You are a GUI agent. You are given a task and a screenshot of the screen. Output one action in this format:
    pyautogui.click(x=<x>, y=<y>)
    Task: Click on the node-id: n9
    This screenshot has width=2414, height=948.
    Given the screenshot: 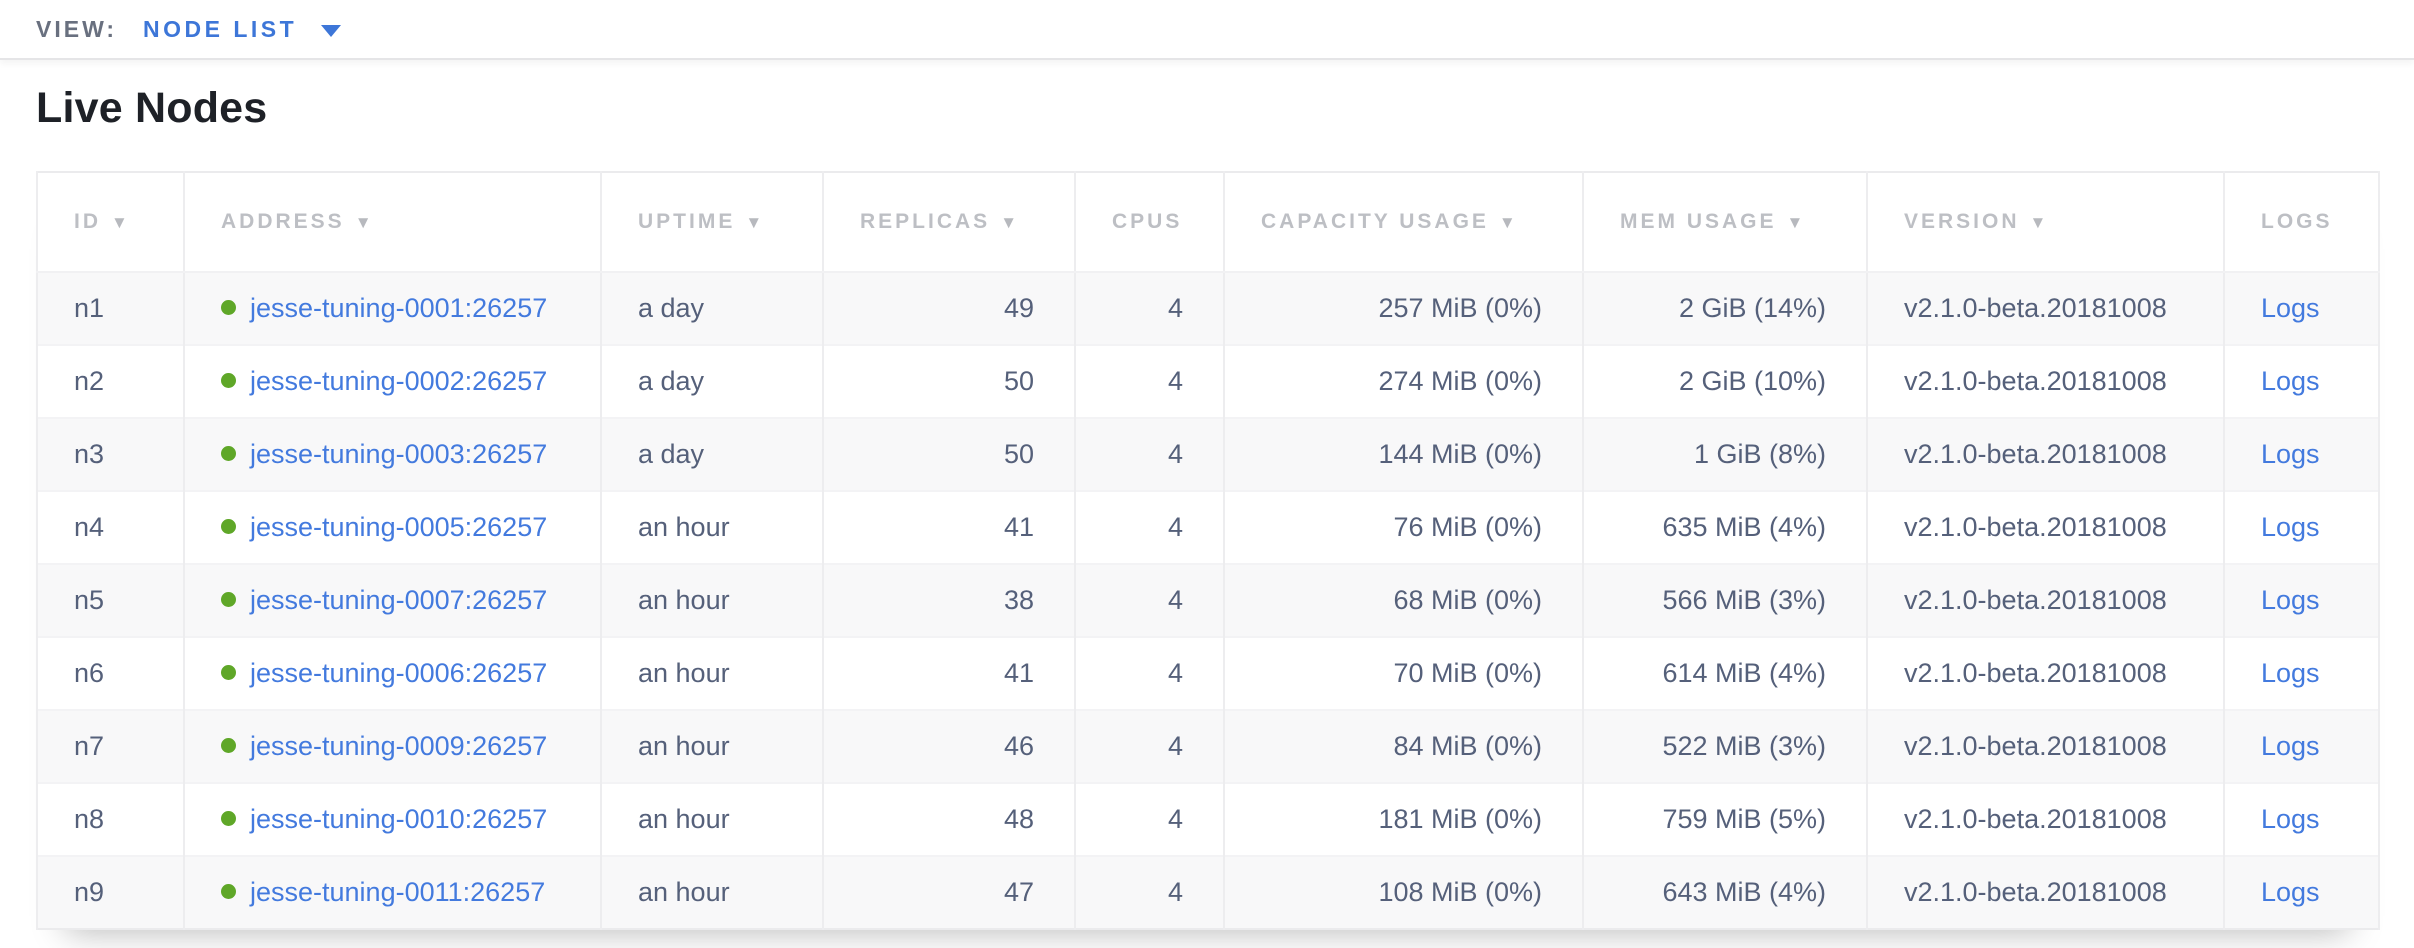 What is the action you would take?
    pyautogui.click(x=89, y=892)
    